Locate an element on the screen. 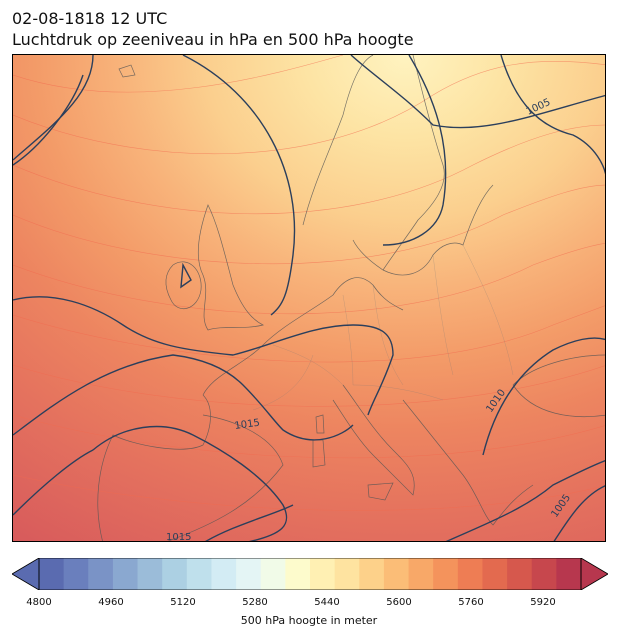 The width and height of the screenshot is (618, 639). isobar-1005-se is located at coordinates (525, 500).